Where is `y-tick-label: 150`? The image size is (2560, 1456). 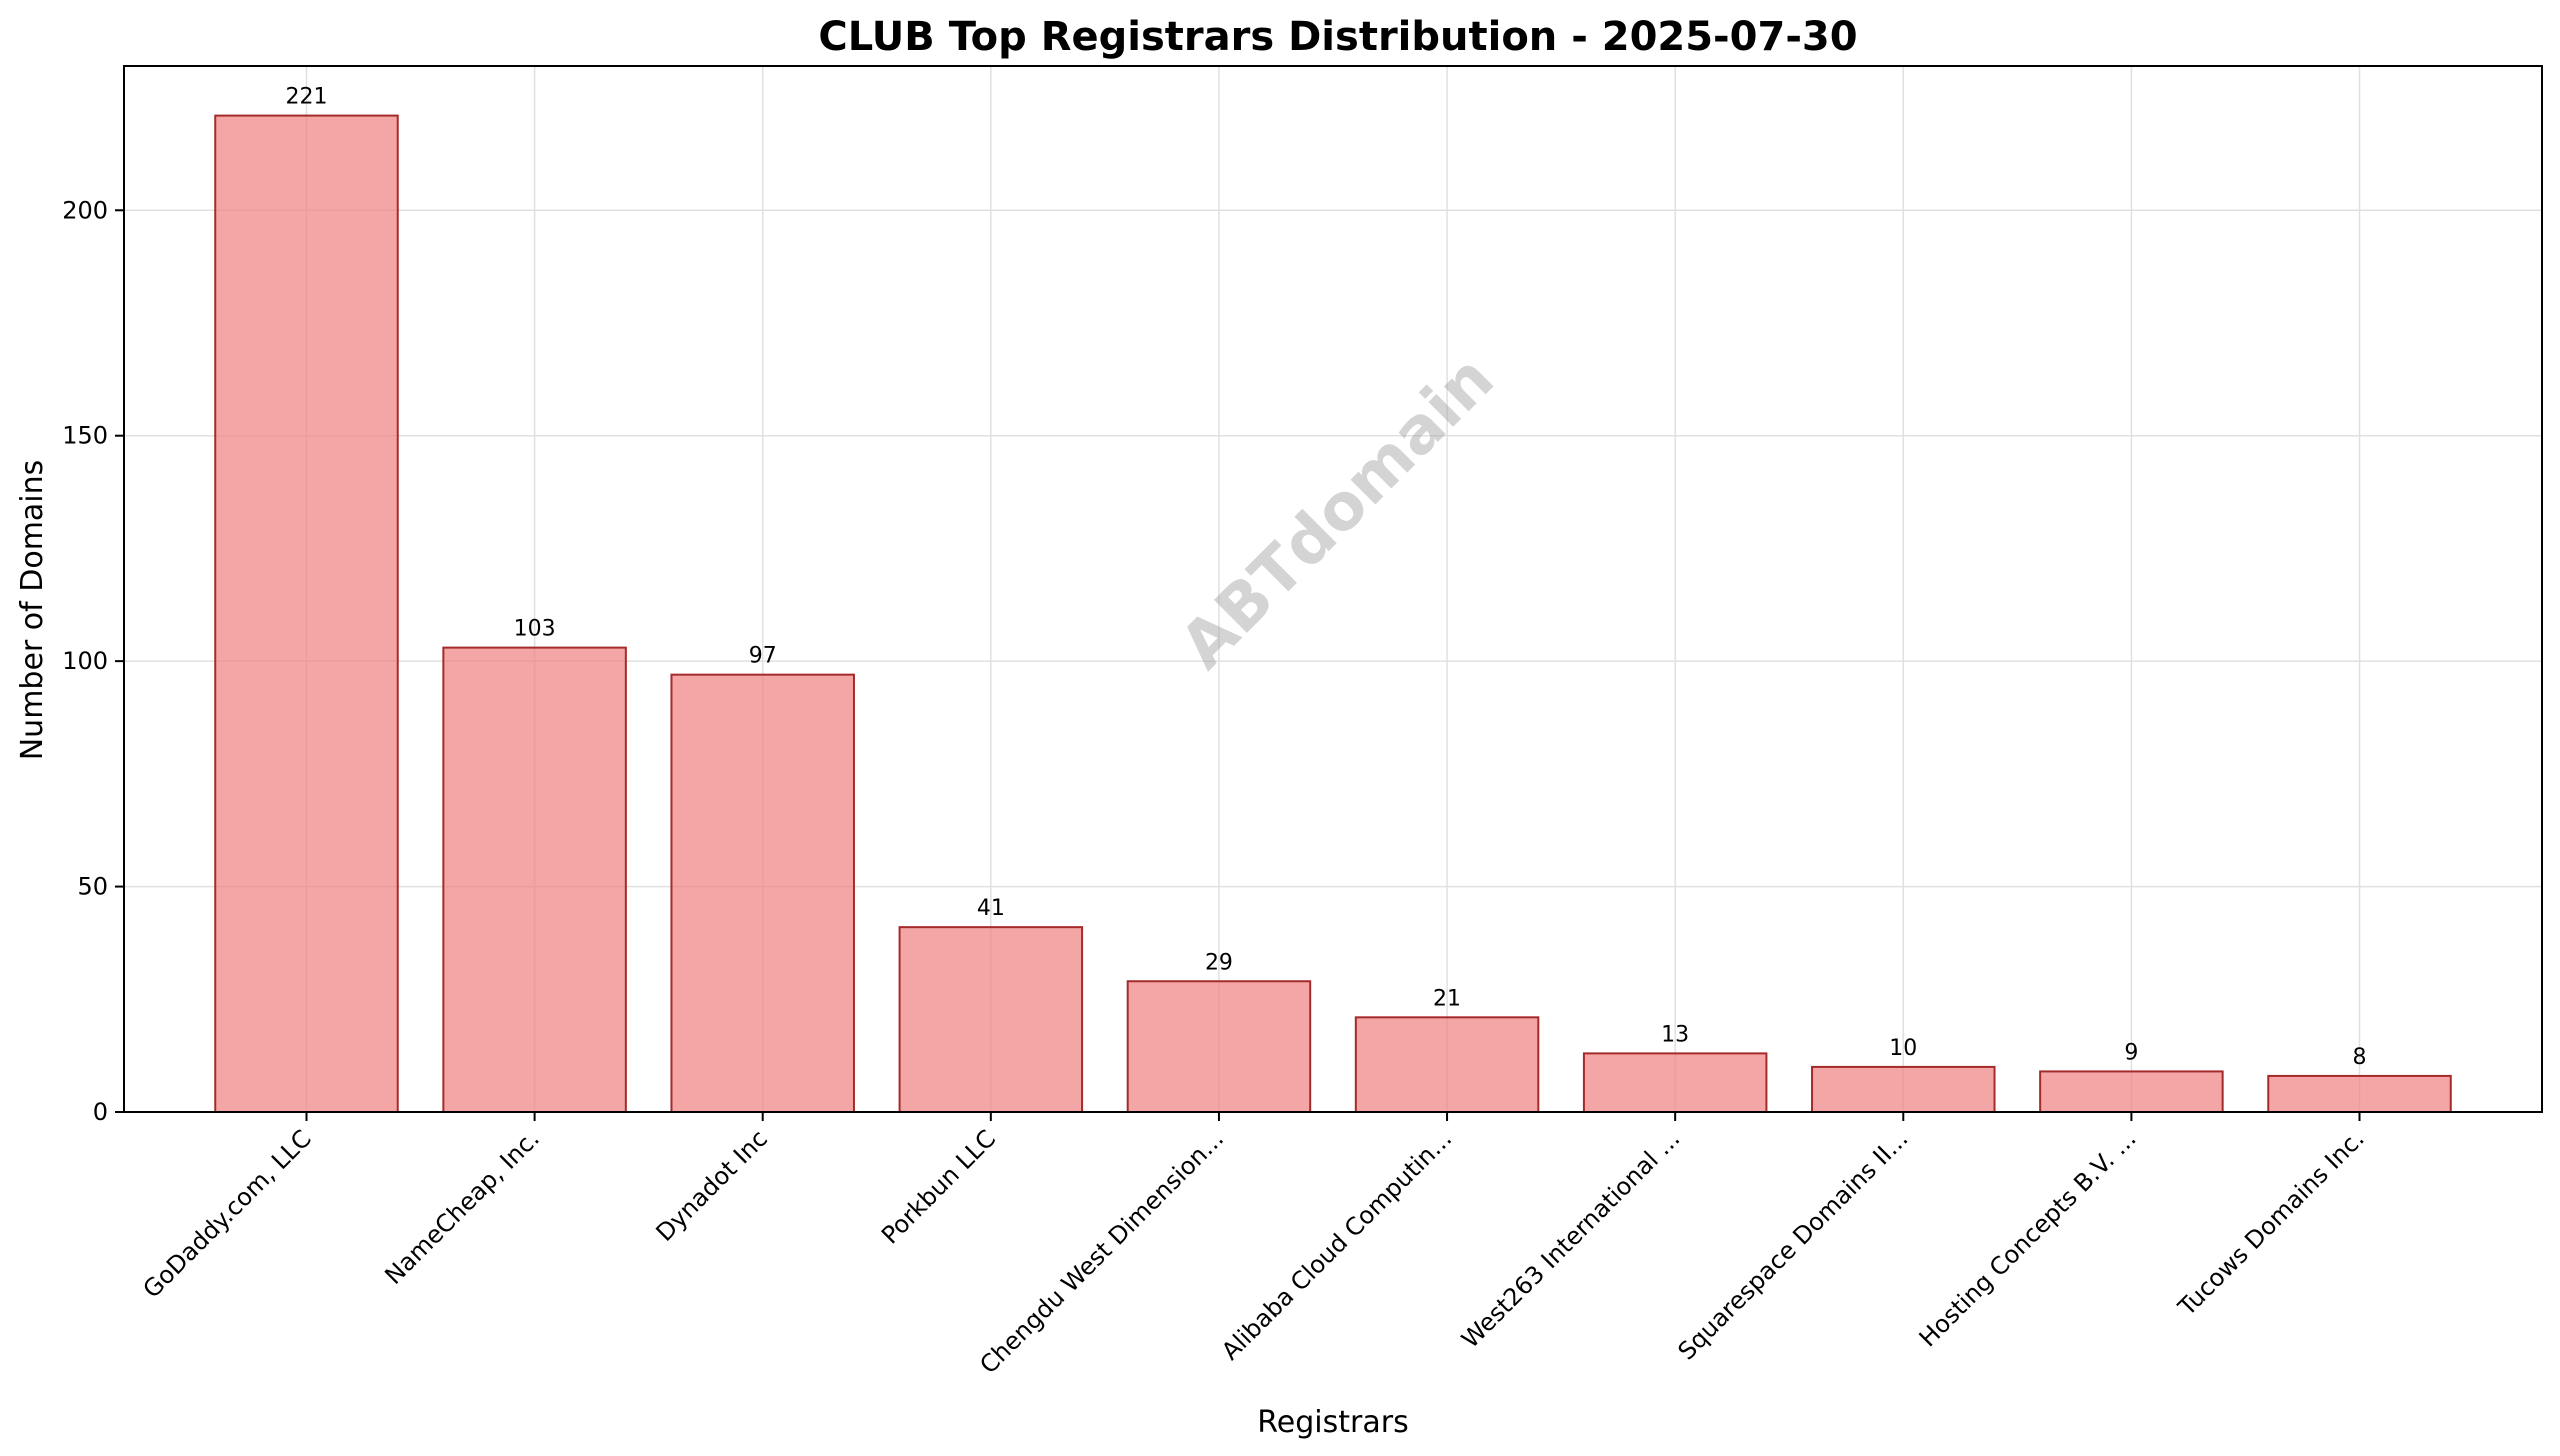
y-tick-label: 150 is located at coordinates (85, 436).